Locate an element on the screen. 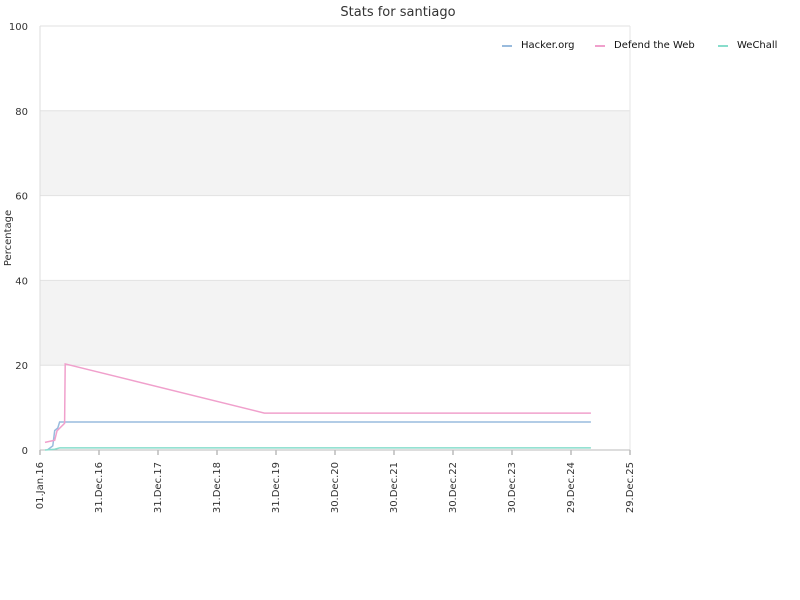  series-lines is located at coordinates (317, 406).